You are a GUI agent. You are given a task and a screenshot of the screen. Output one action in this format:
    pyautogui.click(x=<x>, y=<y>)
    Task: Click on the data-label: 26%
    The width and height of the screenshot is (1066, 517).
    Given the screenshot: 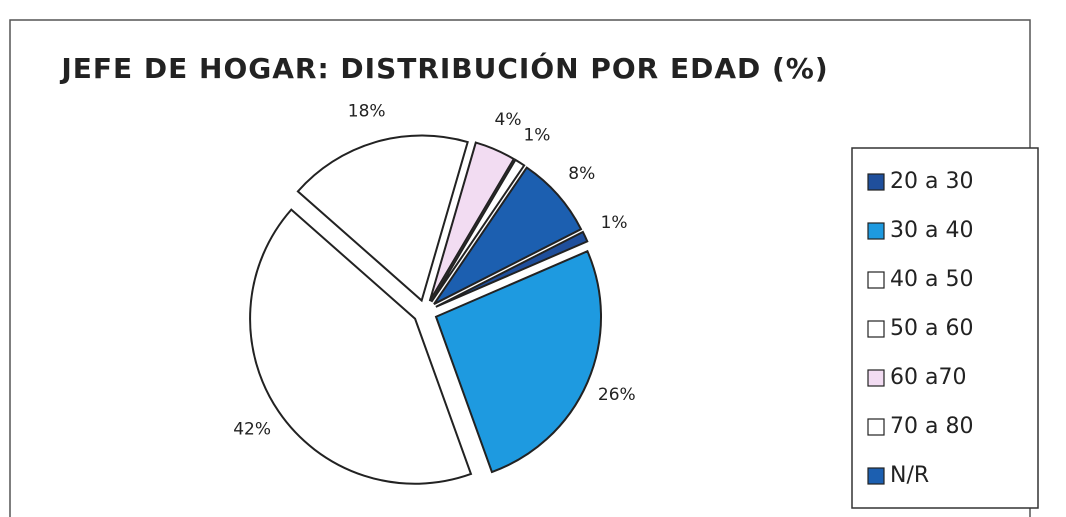 What is the action you would take?
    pyautogui.click(x=617, y=395)
    